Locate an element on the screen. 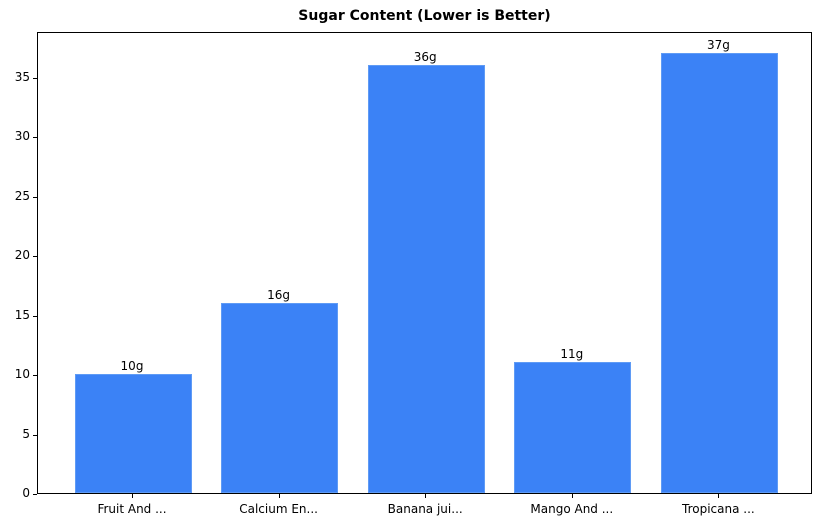 This screenshot has height=528, width=822. chart-title: Sugar Content (Lower is Better) is located at coordinates (424, 16).